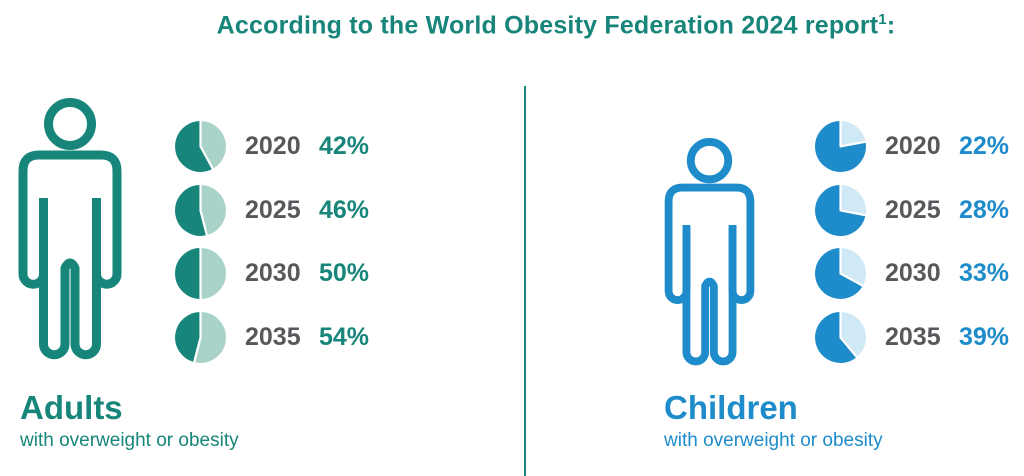  Describe the element at coordinates (882, 19) in the screenshot. I see `title-footnote-marker: 1` at that location.